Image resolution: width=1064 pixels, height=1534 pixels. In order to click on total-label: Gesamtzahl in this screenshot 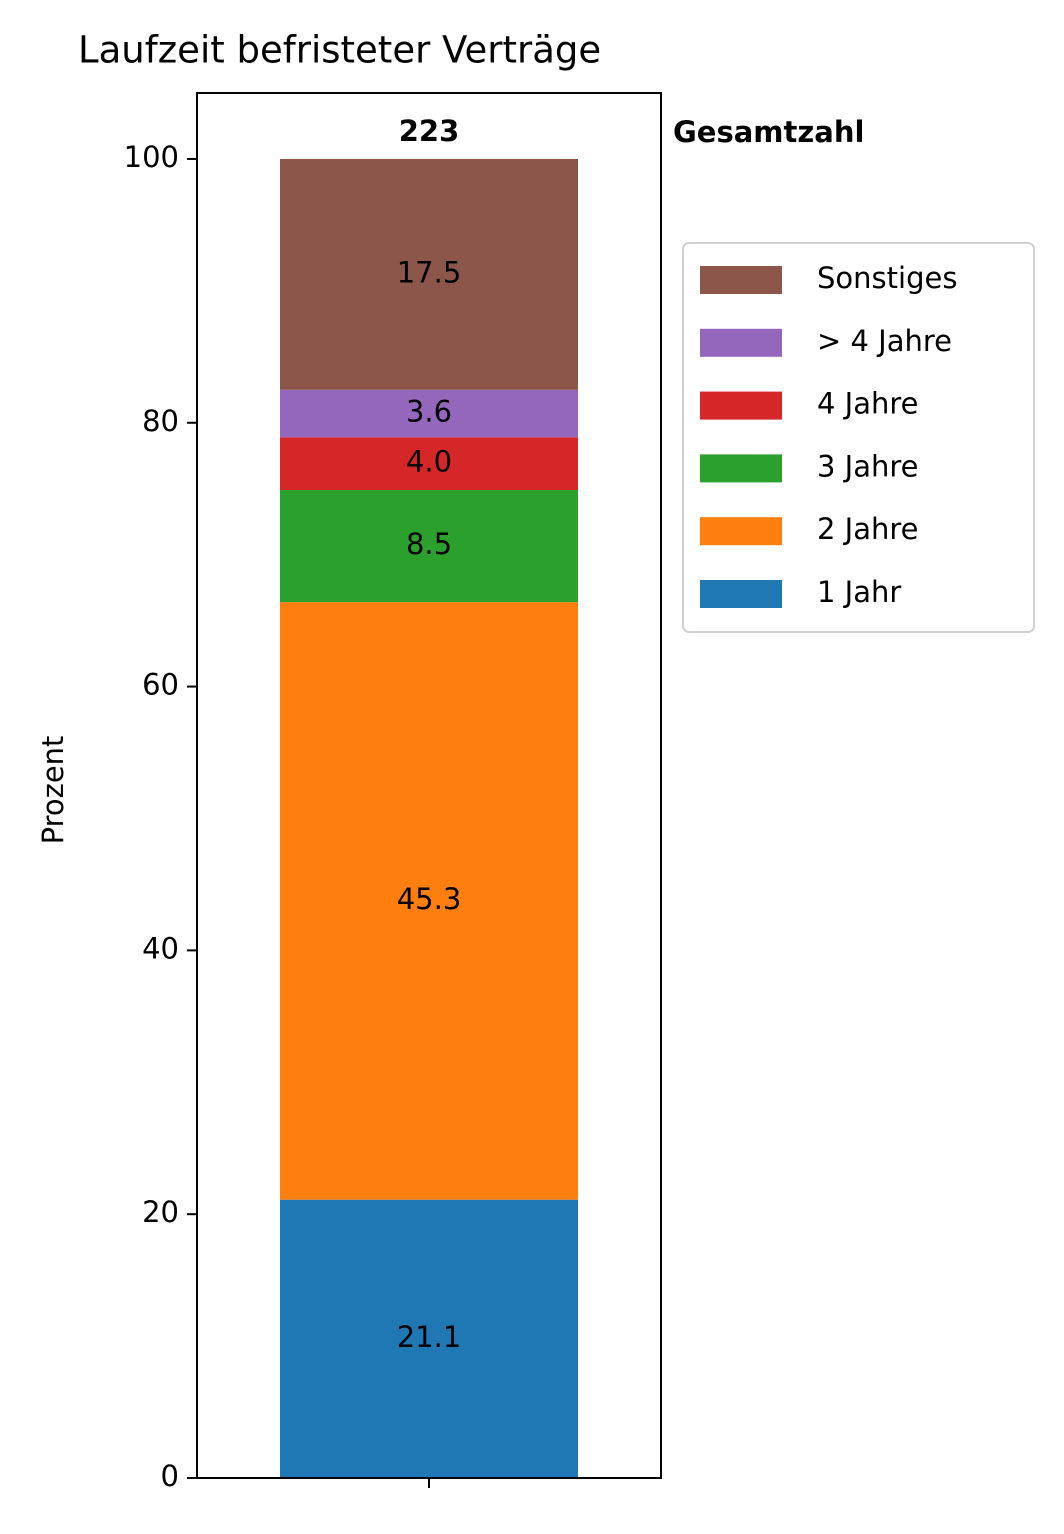, I will do `click(768, 132)`.